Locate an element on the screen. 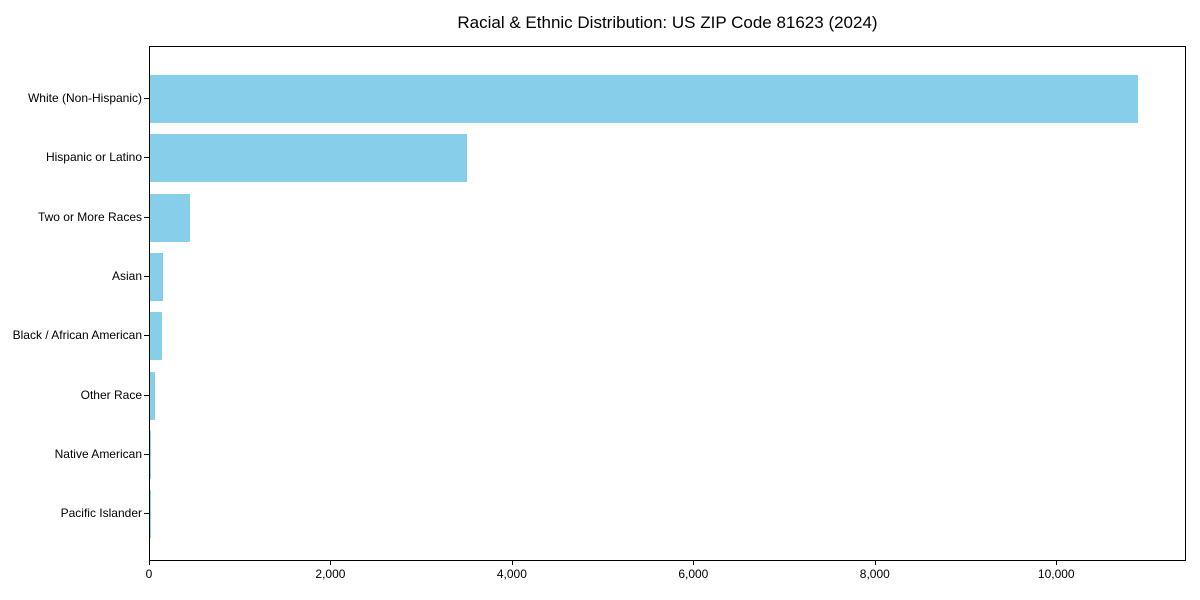 This screenshot has width=1200, height=600. bar-two-or-more-races is located at coordinates (170, 217).